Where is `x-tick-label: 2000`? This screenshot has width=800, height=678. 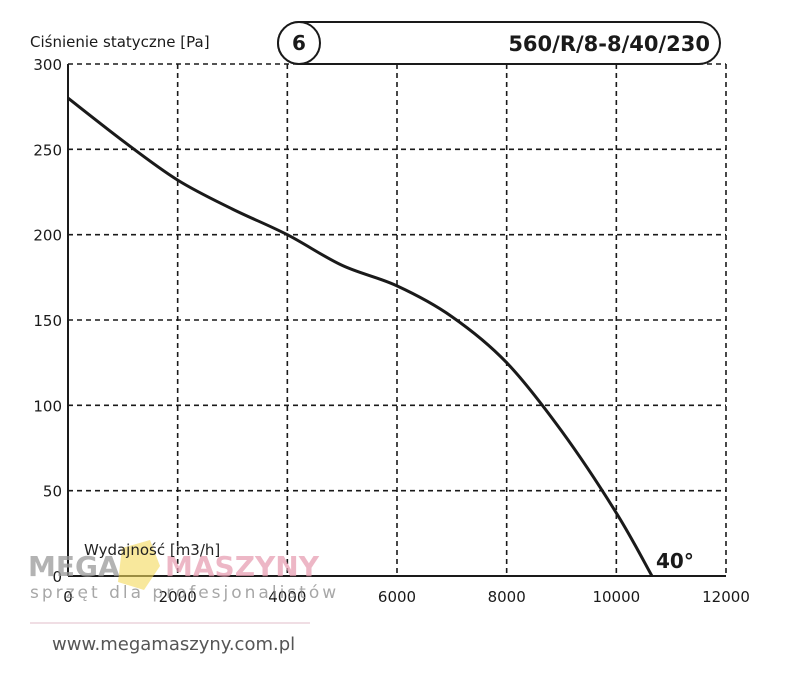 x-tick-label: 2000 is located at coordinates (178, 597).